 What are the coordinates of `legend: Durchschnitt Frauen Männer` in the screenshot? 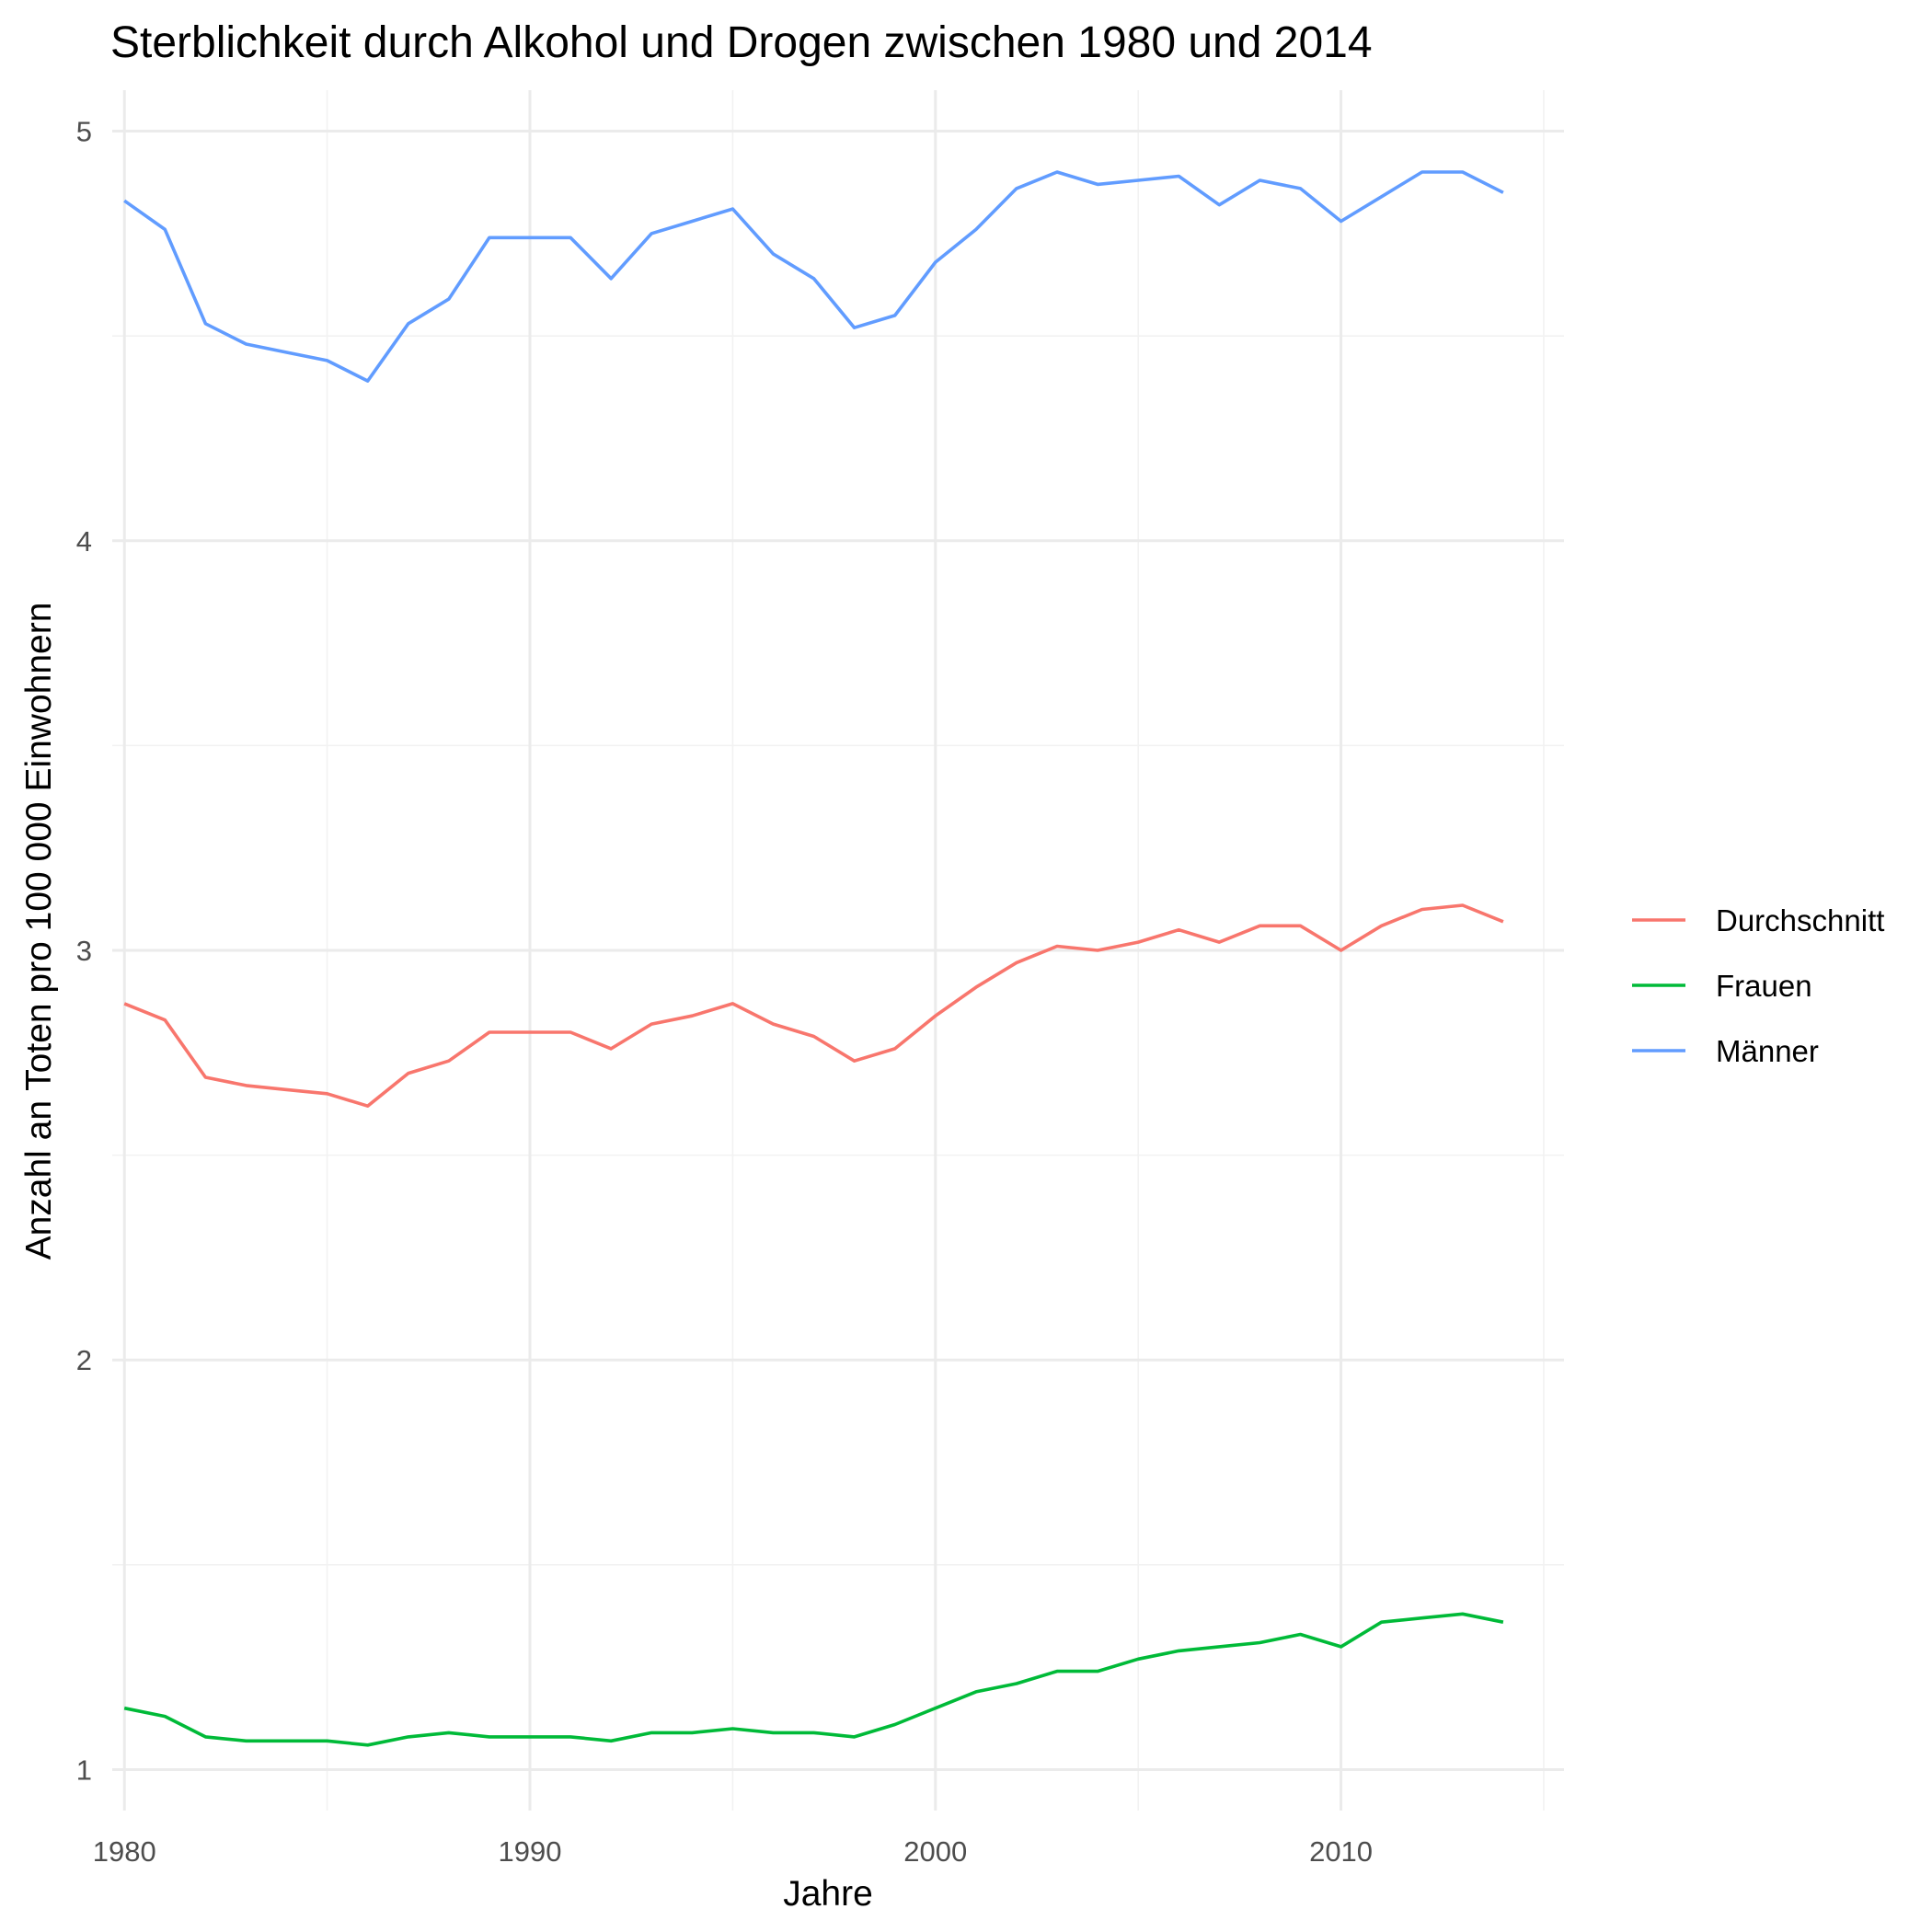 It's located at (1758, 985).